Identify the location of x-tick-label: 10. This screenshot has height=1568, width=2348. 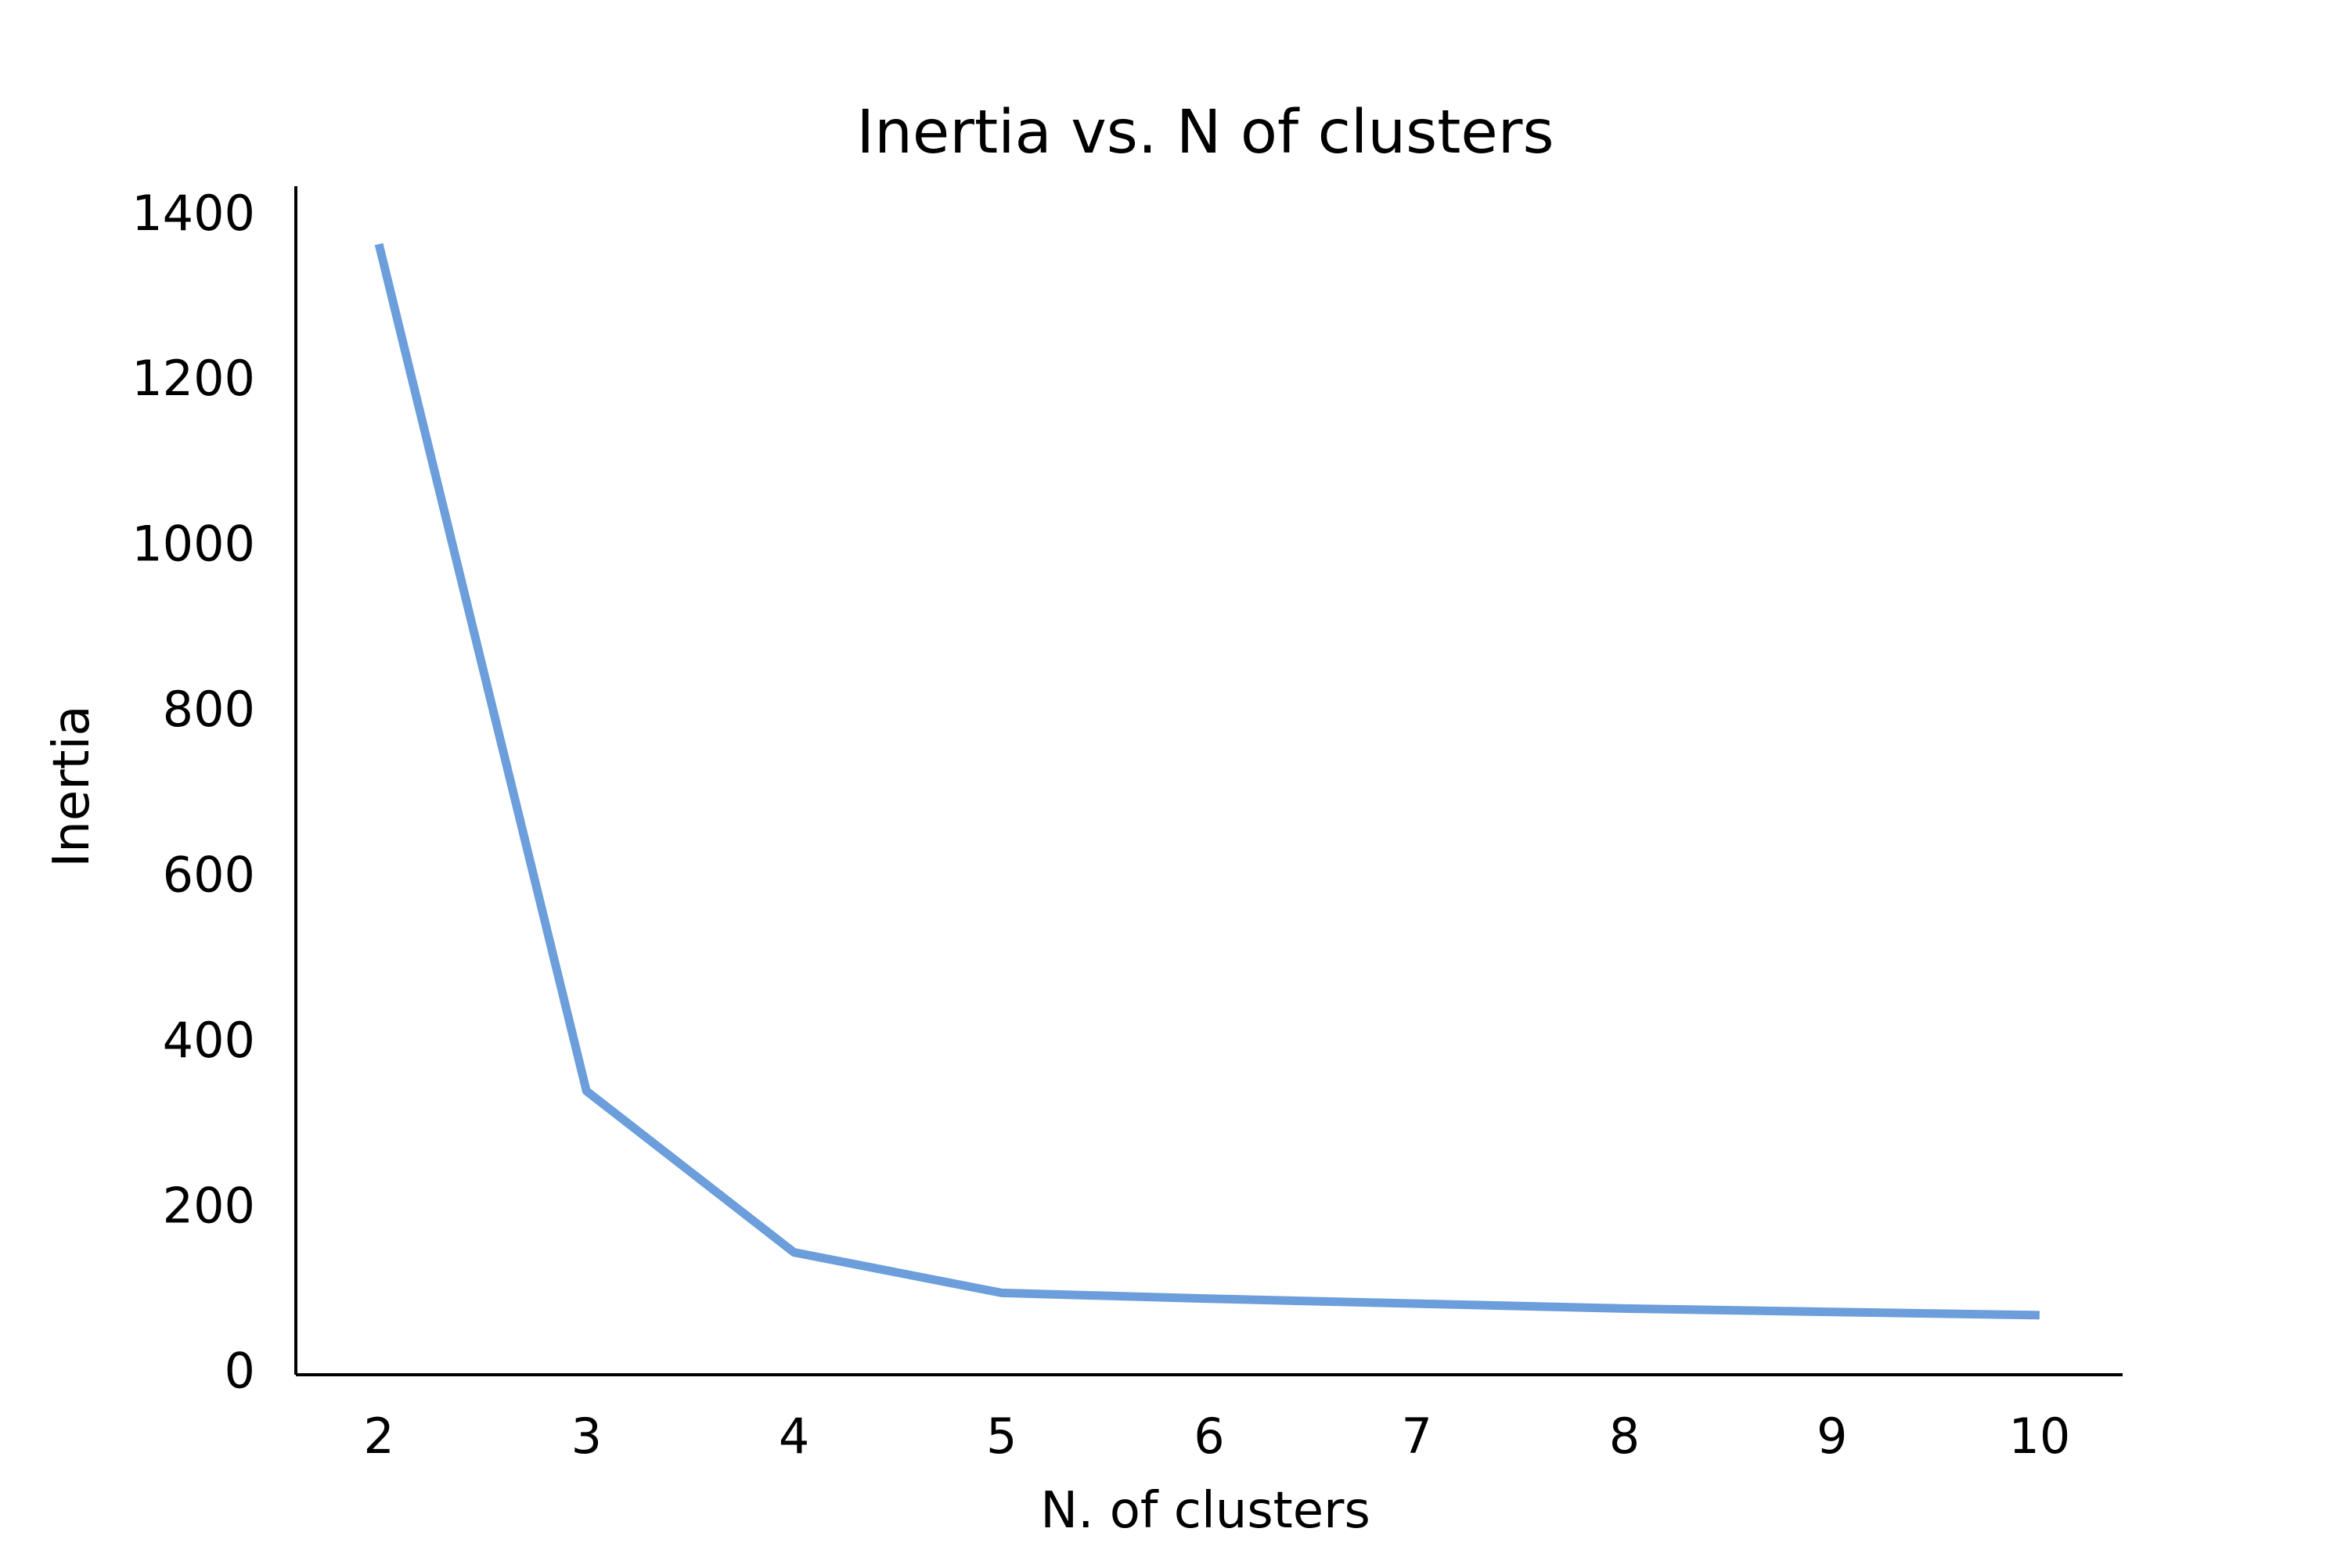
(2039, 1436).